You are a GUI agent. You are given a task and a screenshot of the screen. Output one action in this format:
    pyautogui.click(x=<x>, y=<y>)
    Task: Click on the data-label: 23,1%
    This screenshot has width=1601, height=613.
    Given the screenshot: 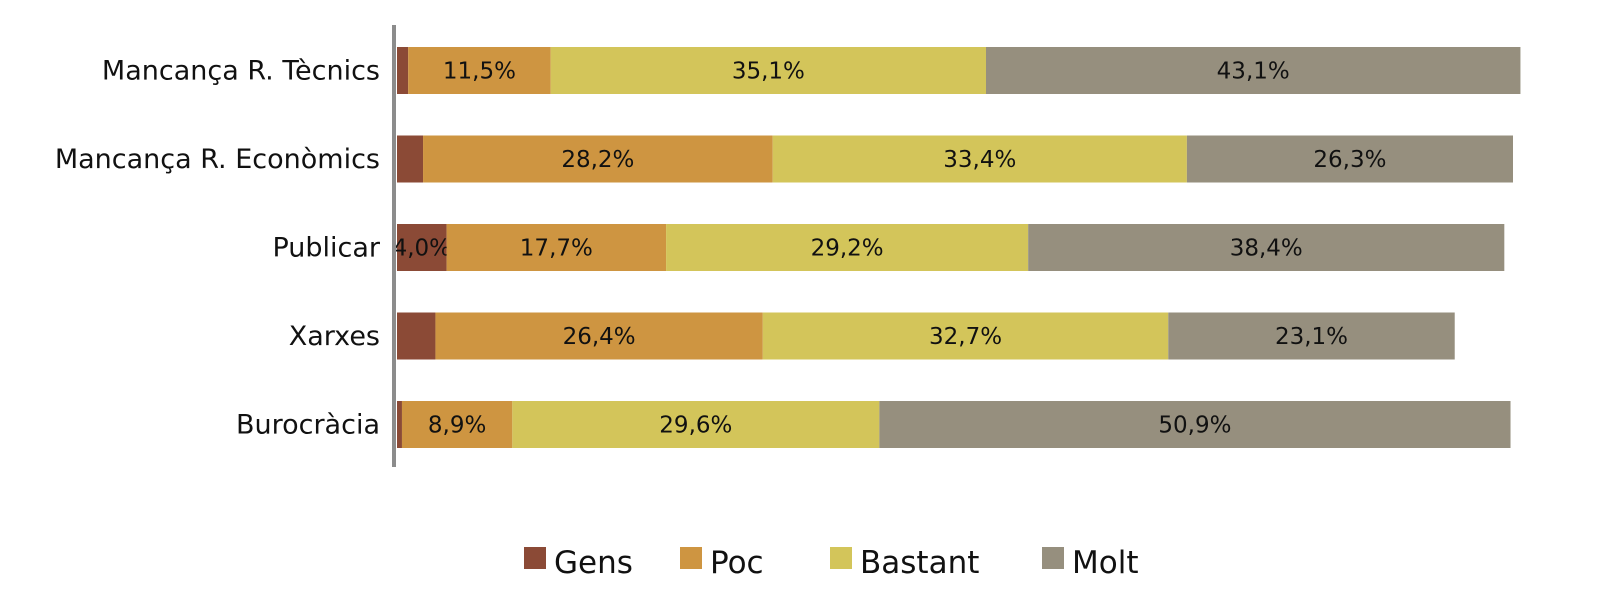 What is the action you would take?
    pyautogui.click(x=1311, y=337)
    